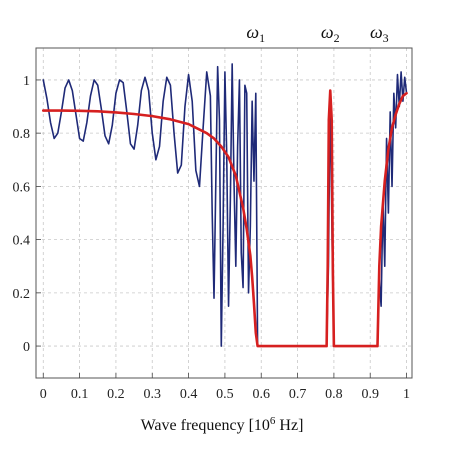  I want to click on y-tick-label-1: 0.2, so click(22, 294).